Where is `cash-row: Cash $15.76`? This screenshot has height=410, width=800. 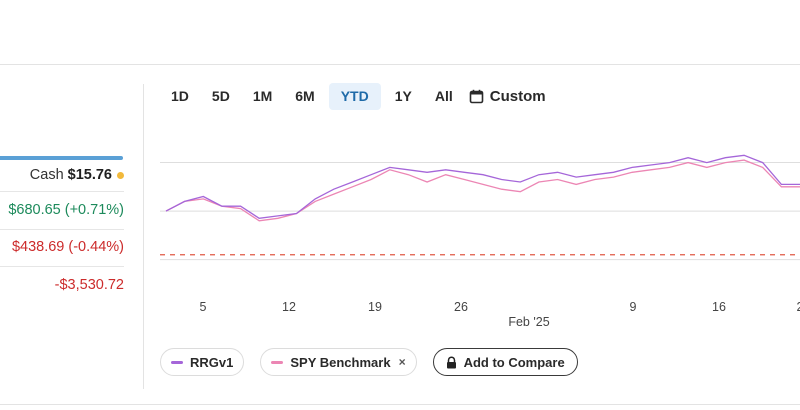 cash-row: Cash $15.76 is located at coordinates (77, 175).